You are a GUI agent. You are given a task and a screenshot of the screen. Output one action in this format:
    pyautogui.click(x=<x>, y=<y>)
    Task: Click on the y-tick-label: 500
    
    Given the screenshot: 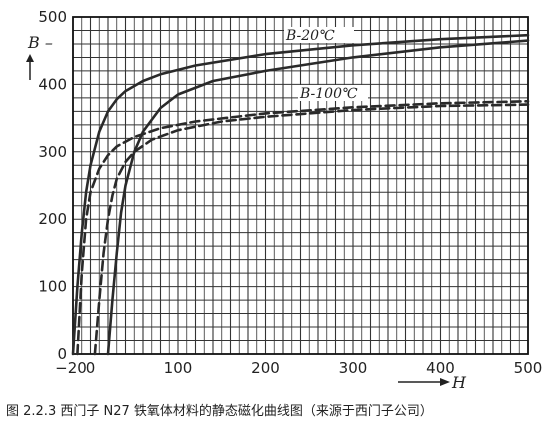 What is the action you would take?
    pyautogui.click(x=52, y=17)
    